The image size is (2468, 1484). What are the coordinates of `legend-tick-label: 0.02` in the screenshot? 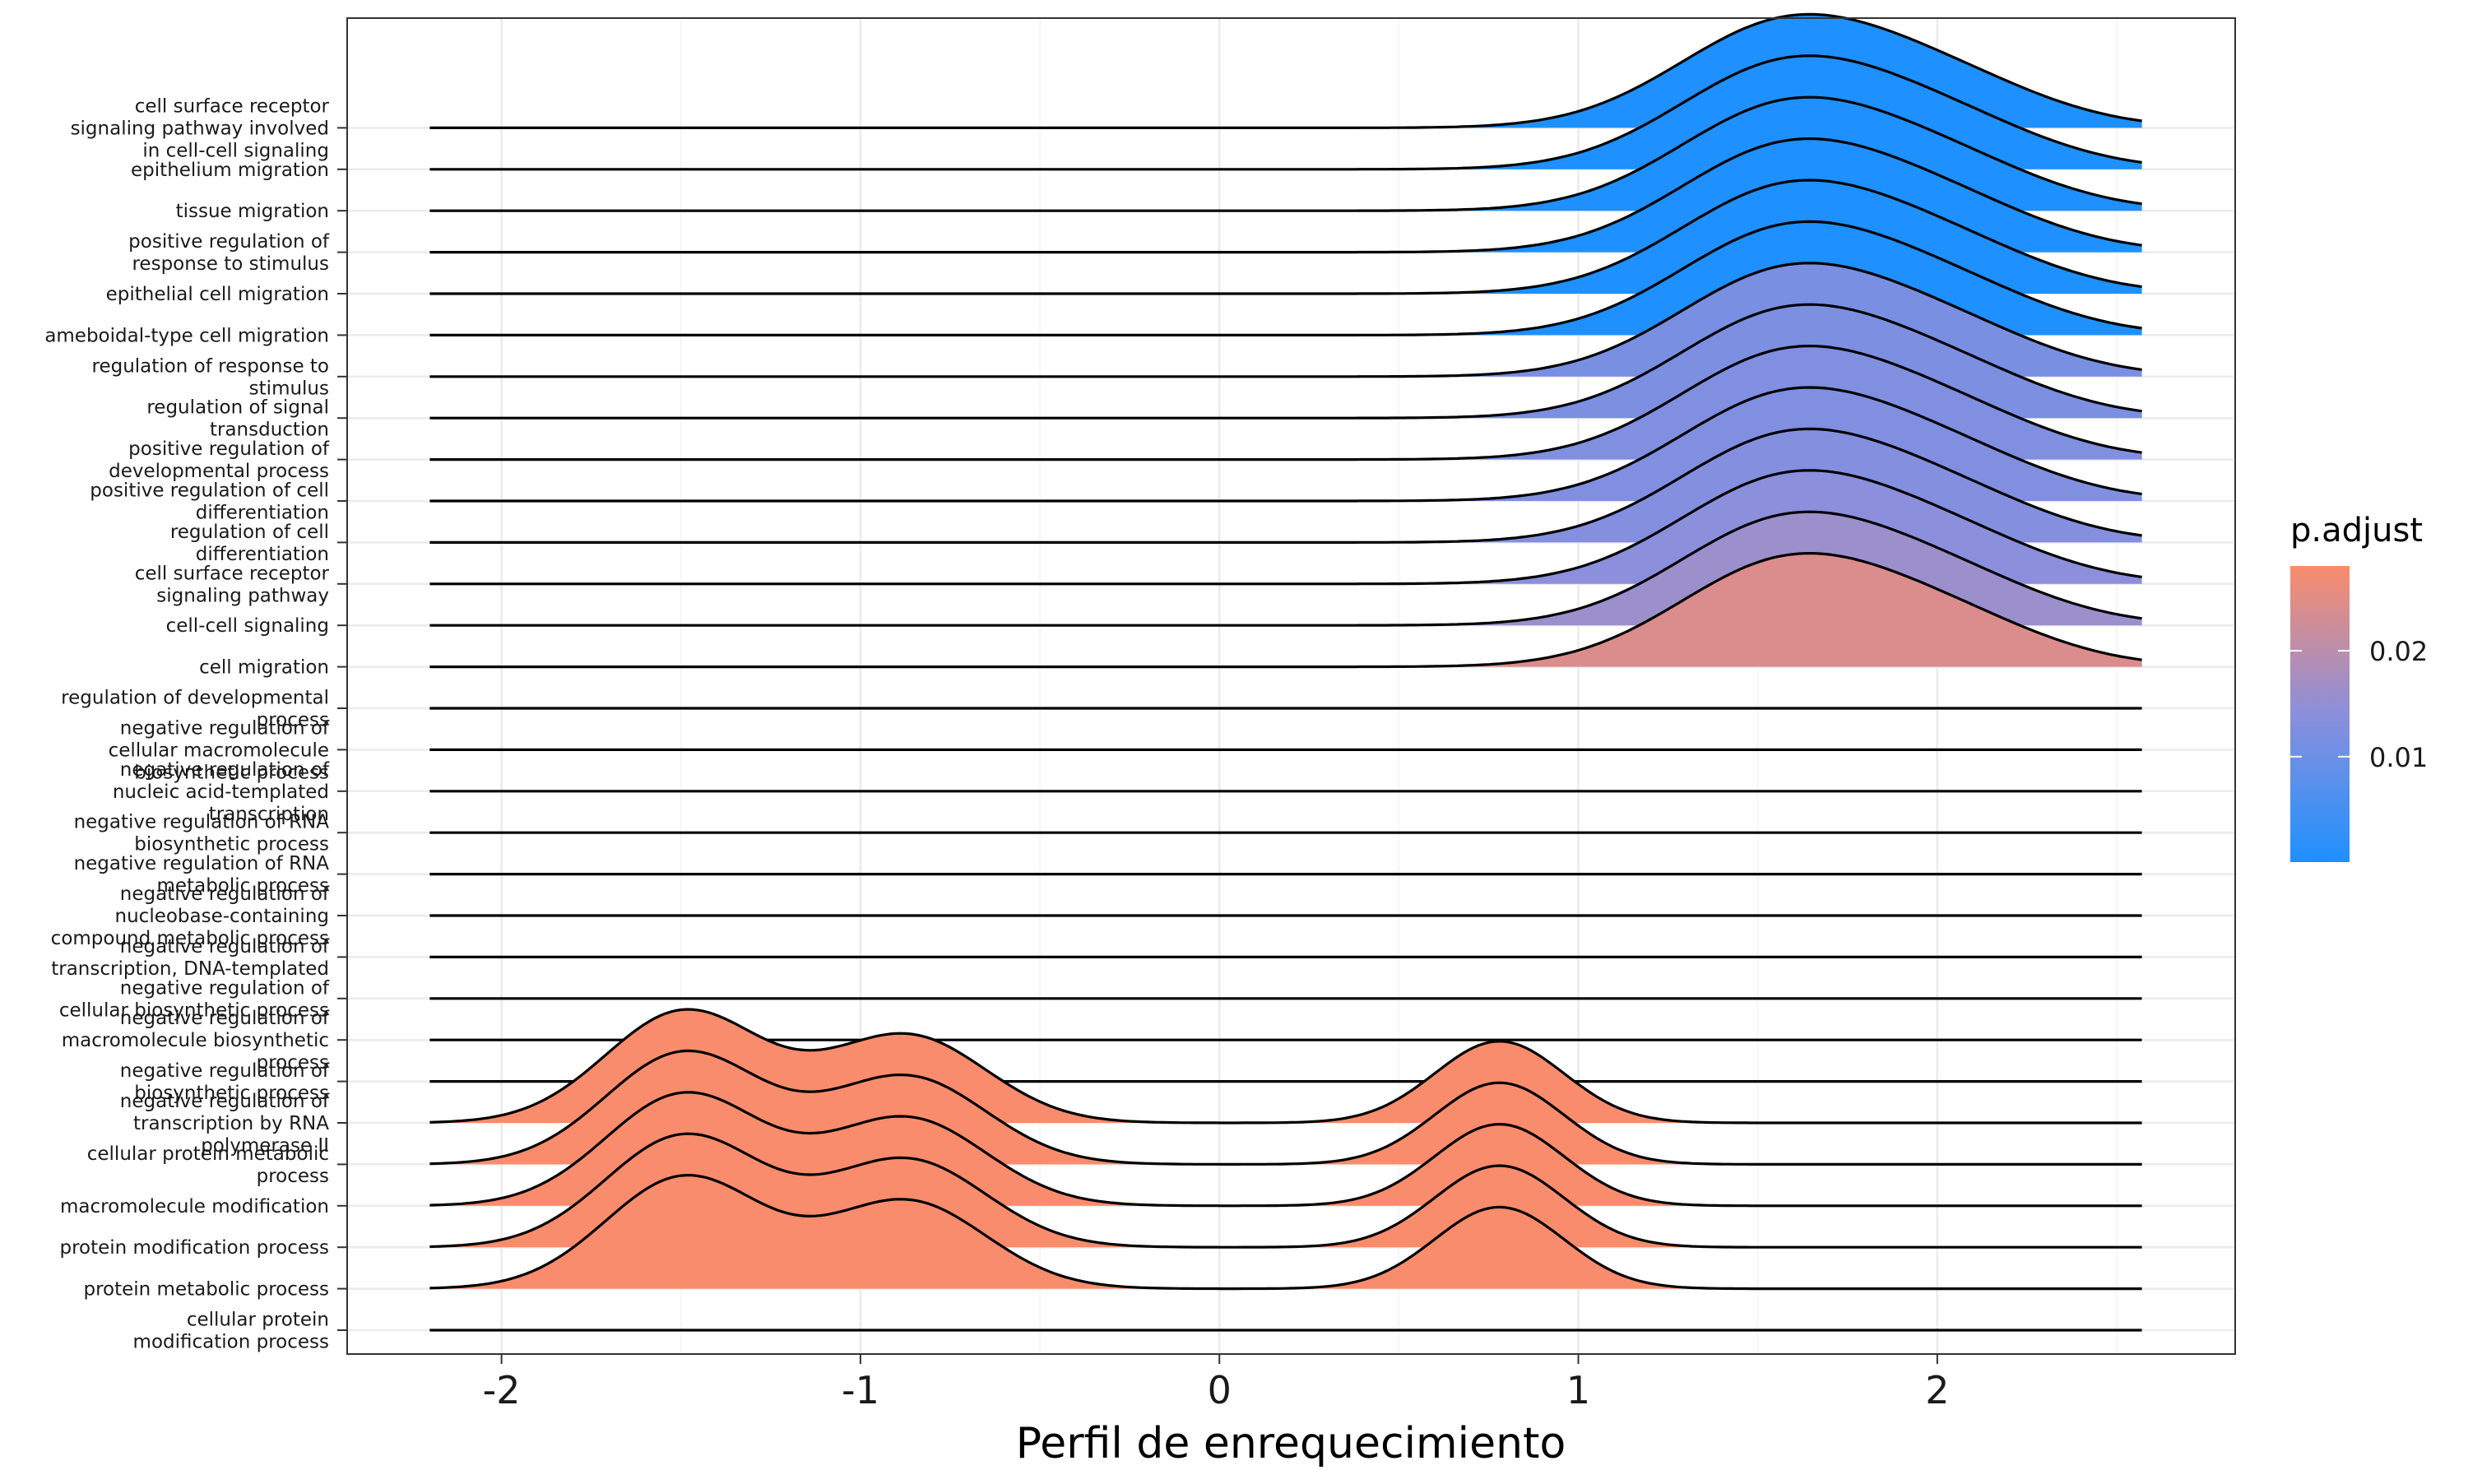 It's located at (2398, 651).